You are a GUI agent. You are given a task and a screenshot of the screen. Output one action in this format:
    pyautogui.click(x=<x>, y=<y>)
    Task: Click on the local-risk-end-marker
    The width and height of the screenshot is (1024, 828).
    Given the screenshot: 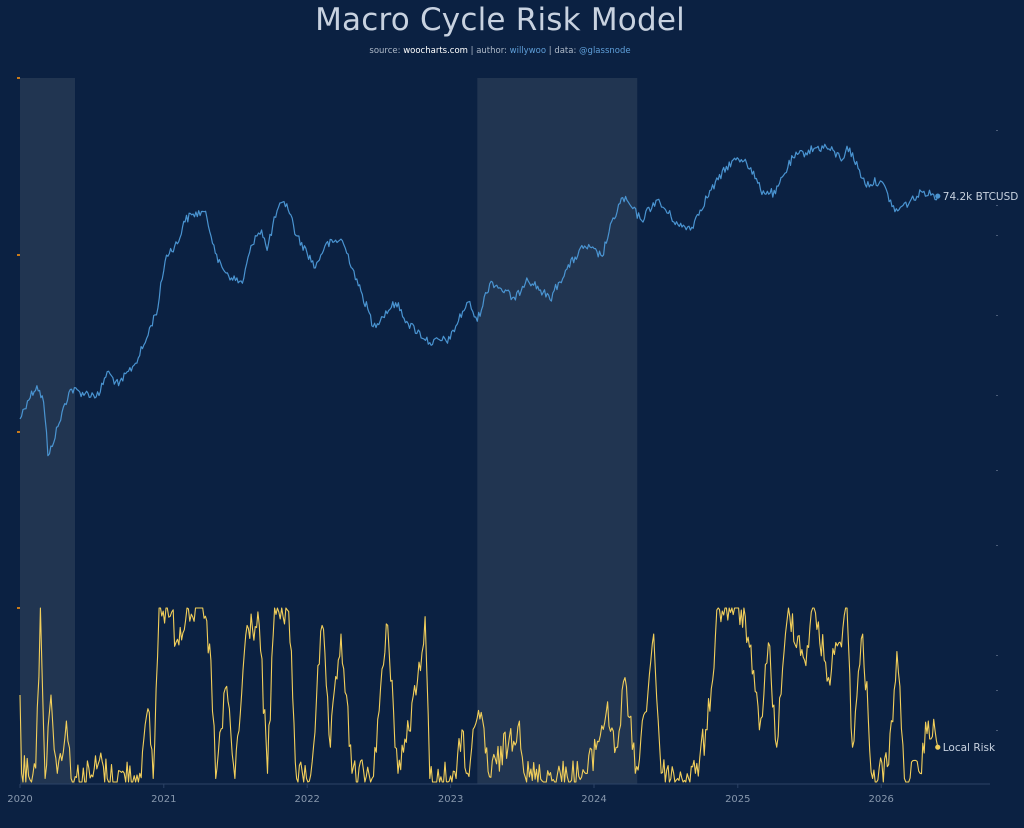 What is the action you would take?
    pyautogui.click(x=938, y=747)
    